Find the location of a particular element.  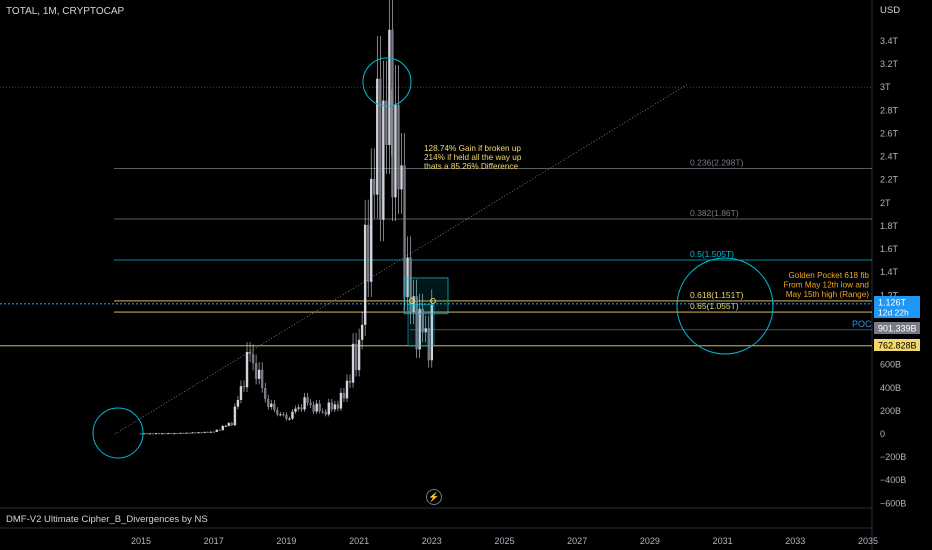

y-tick-label: 0 is located at coordinates (882, 434).